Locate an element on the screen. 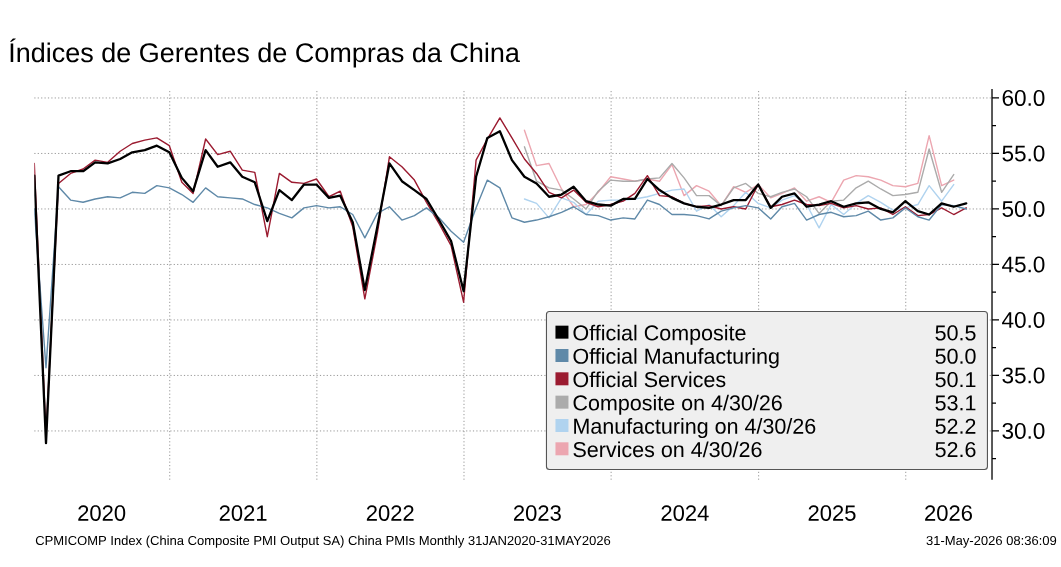 The height and width of the screenshot is (567, 1061). x-tick-label: 2024 is located at coordinates (685, 513).